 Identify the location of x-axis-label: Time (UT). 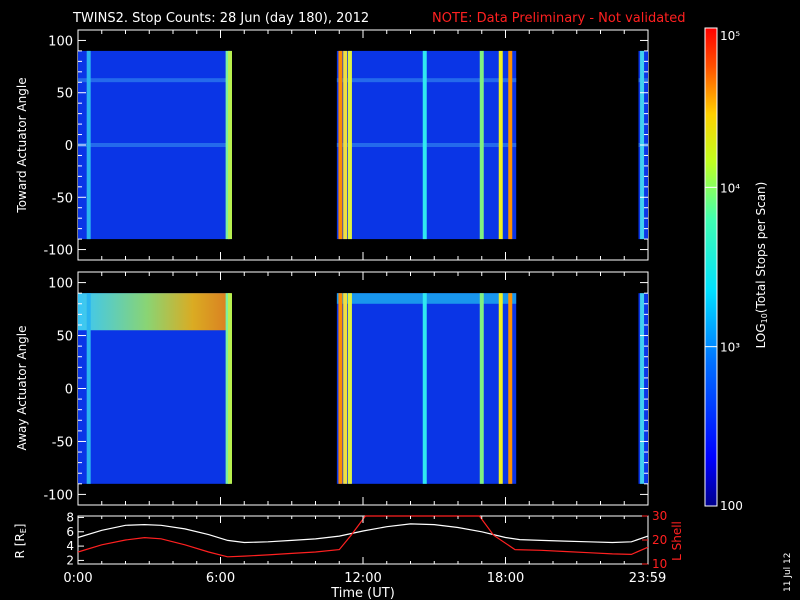
(362, 593).